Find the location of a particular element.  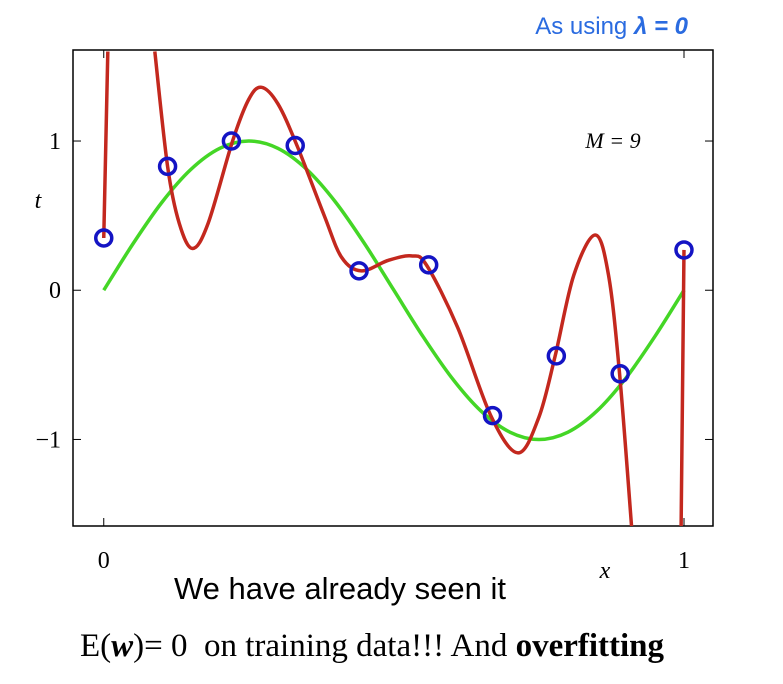

x-axis-label: x is located at coordinates (605, 571).